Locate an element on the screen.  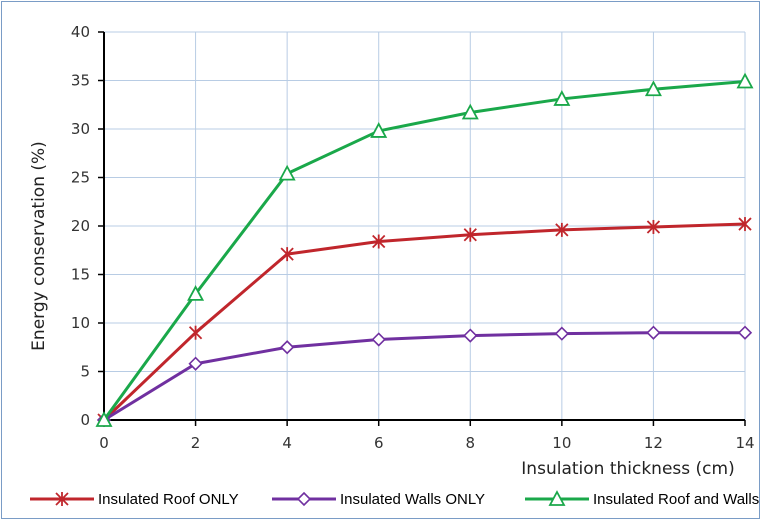
y-tick-label: 5 is located at coordinates (85, 372).